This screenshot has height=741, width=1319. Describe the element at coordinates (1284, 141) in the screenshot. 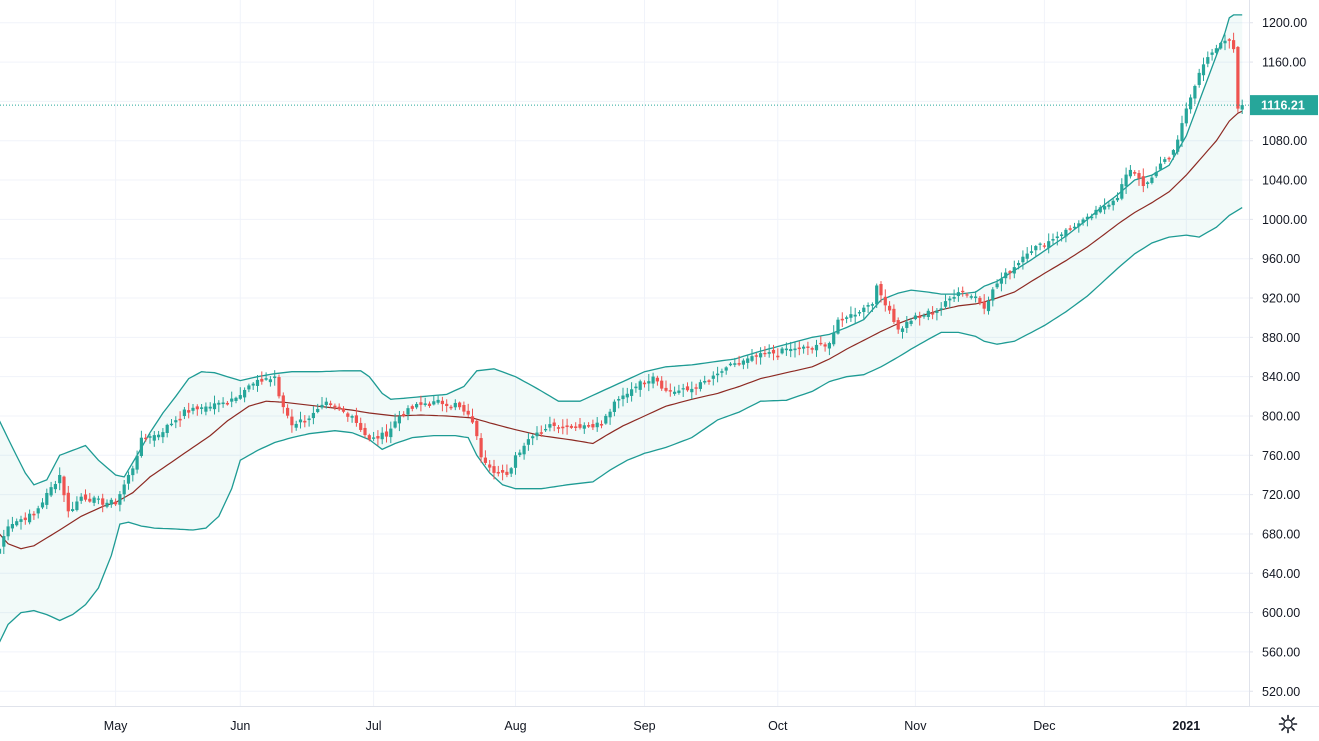

I see `y-tick-label: 1080.00` at that location.